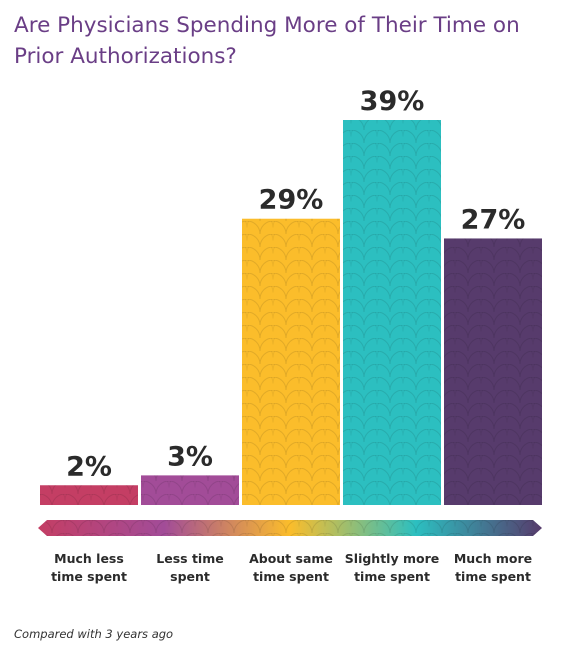 The height and width of the screenshot is (665, 580). I want to click on x-tick-label-4: Much more time spent, so click(493, 567).